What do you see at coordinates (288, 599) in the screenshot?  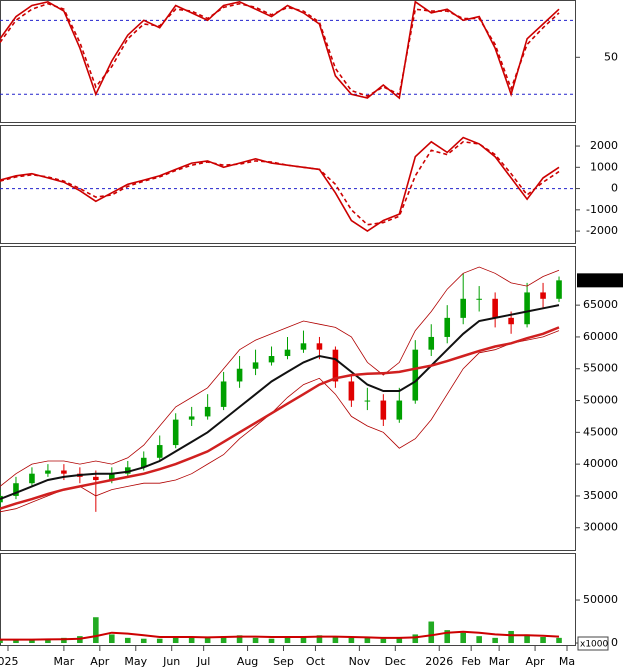 I see `panel` at bounding box center [288, 599].